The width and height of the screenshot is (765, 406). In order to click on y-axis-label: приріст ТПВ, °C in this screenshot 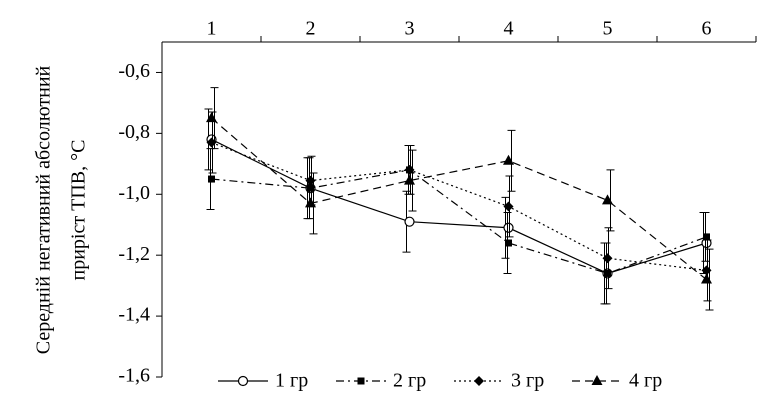, I will do `click(79, 210)`.